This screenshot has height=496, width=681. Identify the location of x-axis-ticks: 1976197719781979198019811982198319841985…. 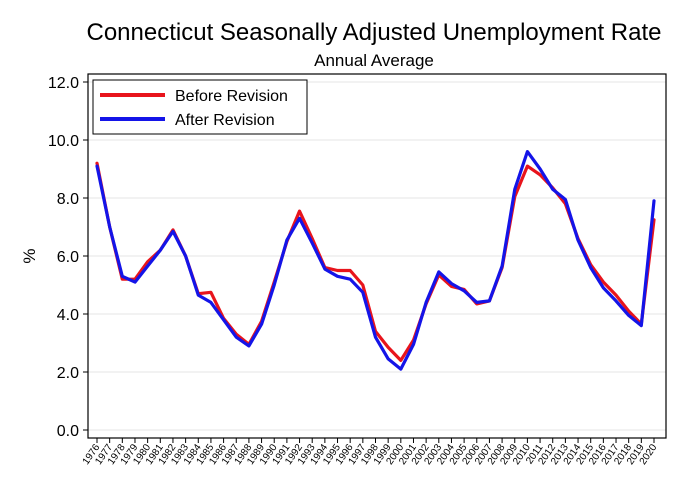
(370, 452).